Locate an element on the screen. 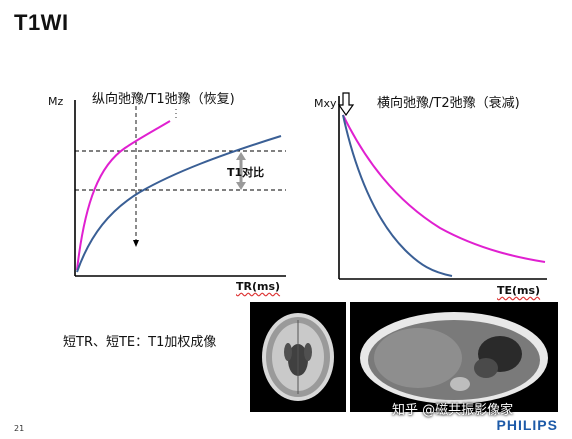 Image resolution: width=572 pixels, height=439 pixels. contrast-arrow-up is located at coordinates (241, 156).